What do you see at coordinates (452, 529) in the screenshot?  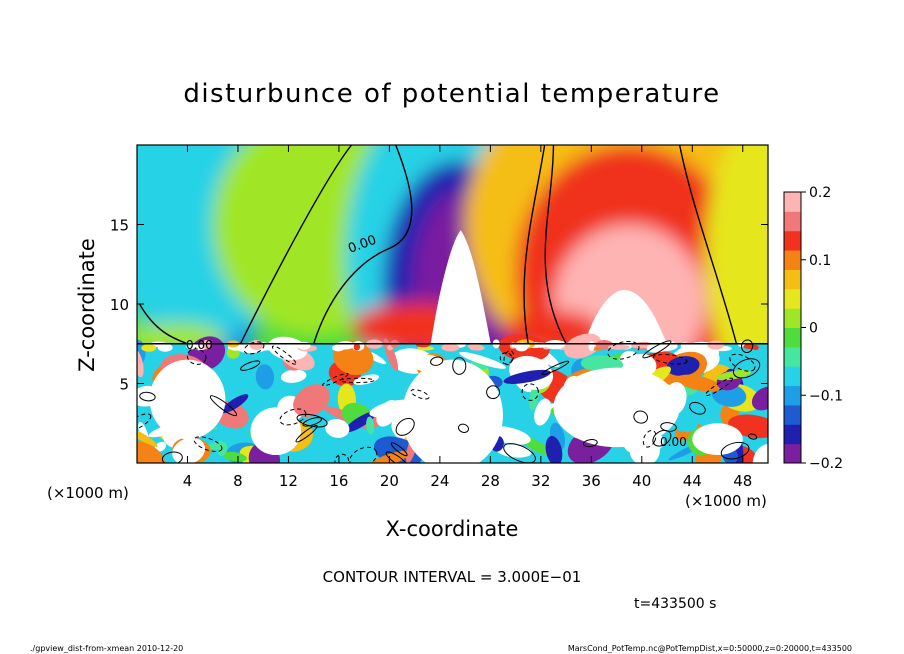 I see `x-axis-label: X-coordinate` at bounding box center [452, 529].